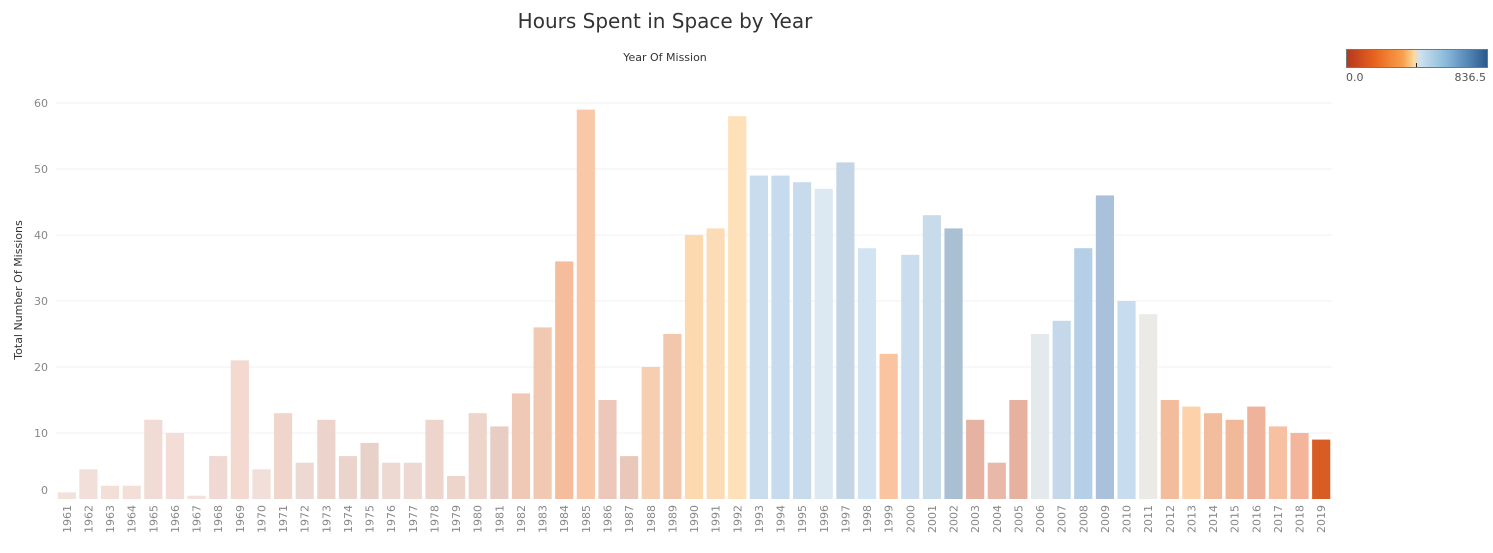  Describe the element at coordinates (1104, 347) in the screenshot. I see `bar-2009` at that location.